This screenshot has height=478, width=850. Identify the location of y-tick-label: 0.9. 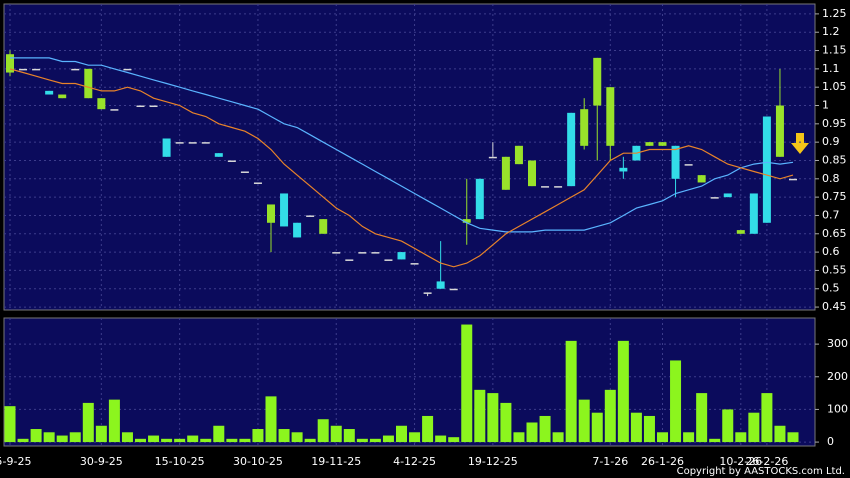
(831, 141).